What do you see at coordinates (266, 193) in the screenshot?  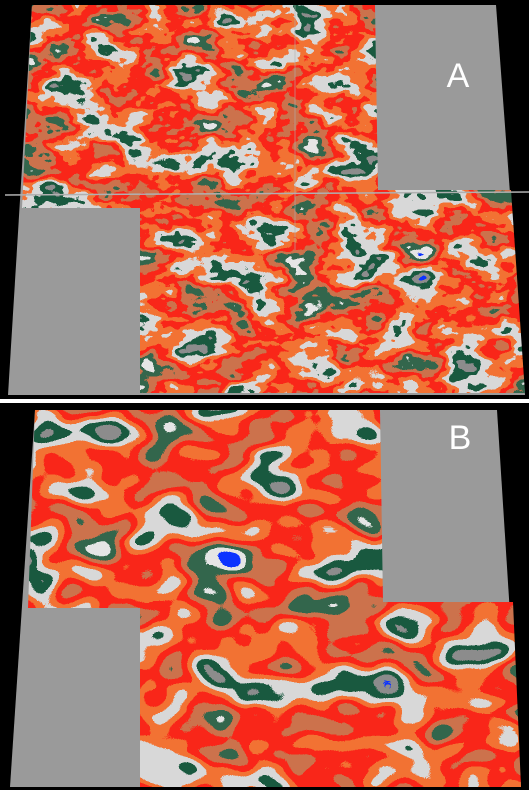 I see `section-line` at bounding box center [266, 193].